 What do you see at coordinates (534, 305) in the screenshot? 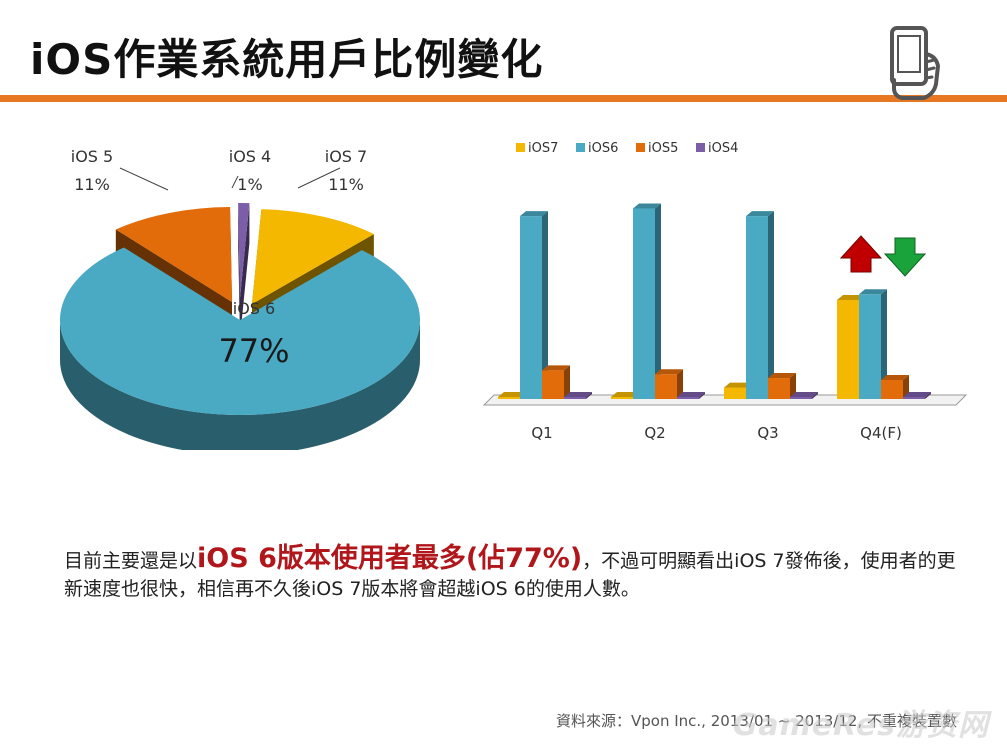
I see `bar-ios6-q1` at bounding box center [534, 305].